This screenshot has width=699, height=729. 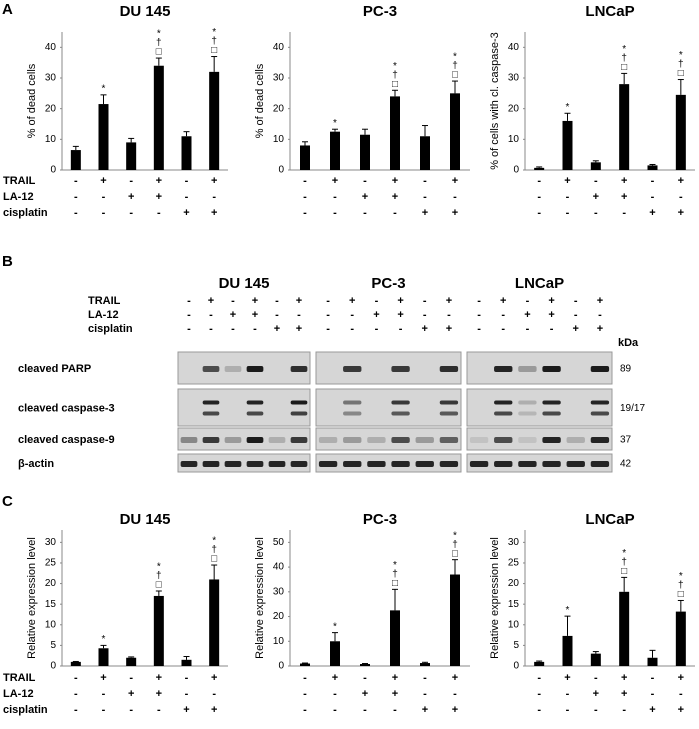 I want to click on y-axis-label: % of cells with cl. caspase-3, so click(x=495, y=101).